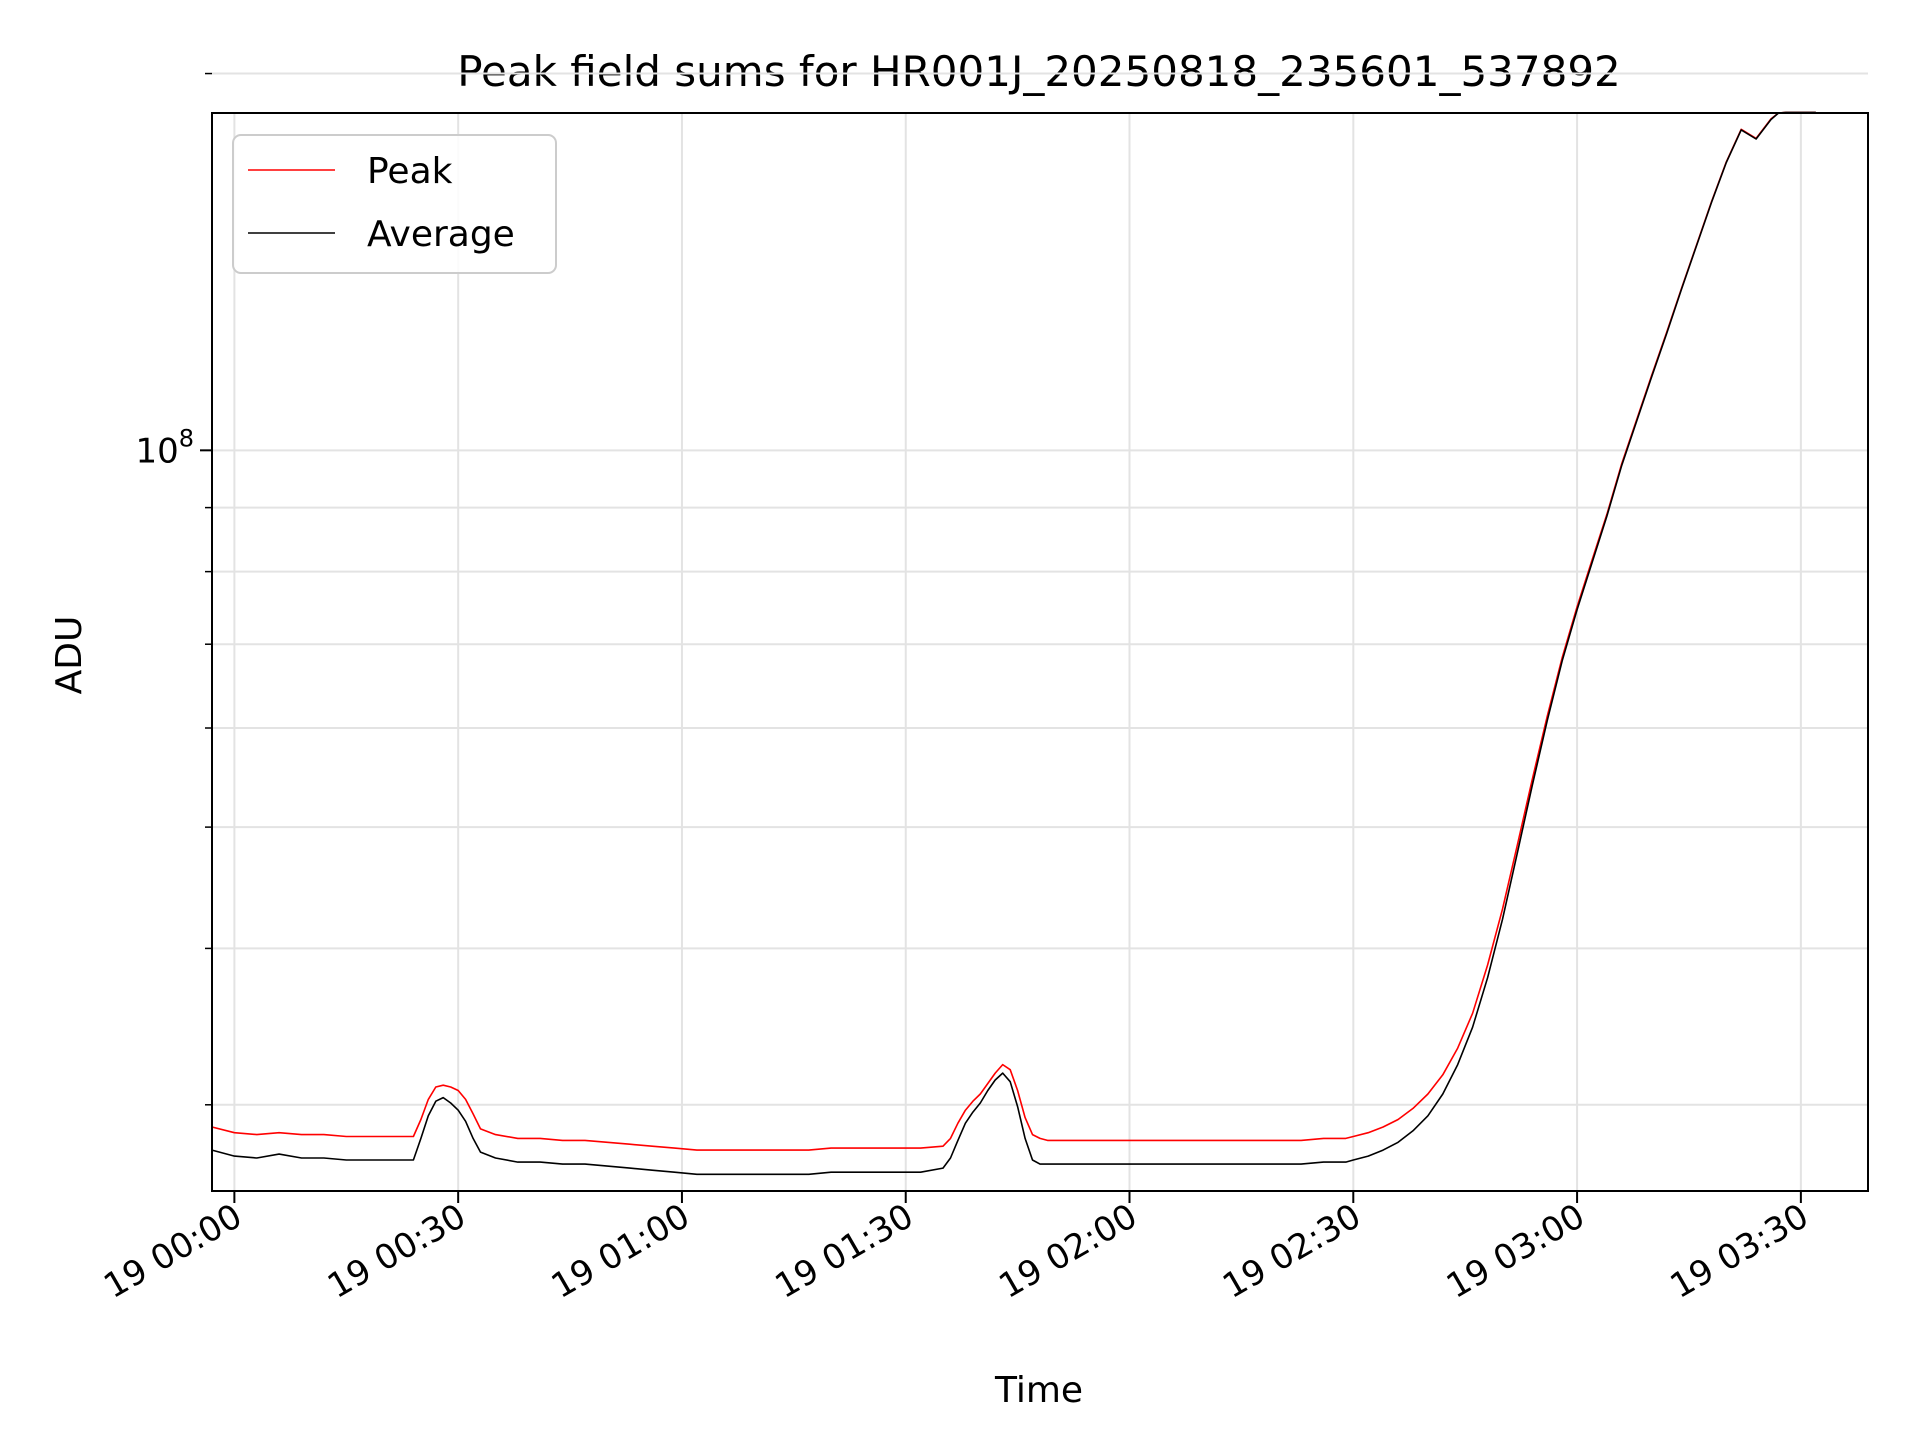  I want to click on legend: Peak Average, so click(394, 204).